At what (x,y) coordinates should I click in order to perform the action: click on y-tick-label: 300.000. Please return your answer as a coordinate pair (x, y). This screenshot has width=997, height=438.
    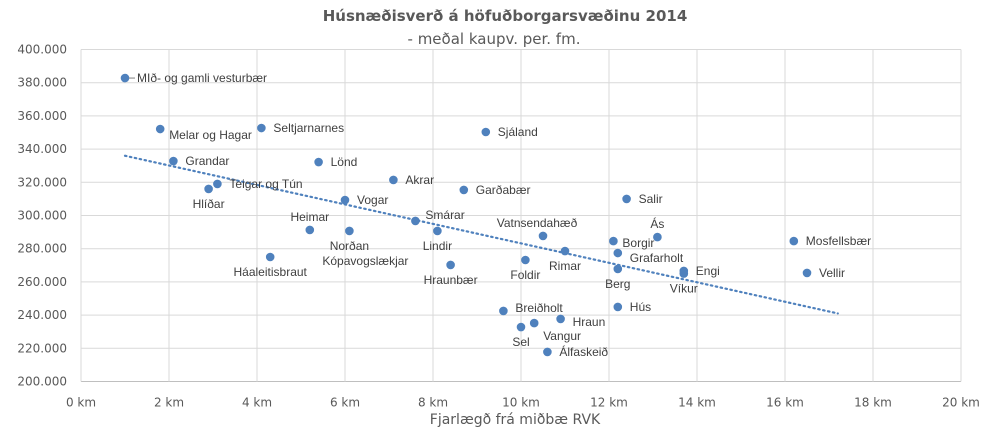
    Looking at the image, I should click on (42, 216).